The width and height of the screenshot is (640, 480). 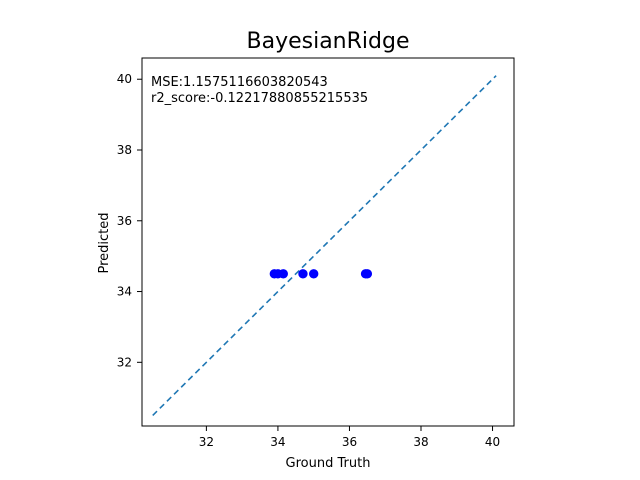 I want to click on x-tick-label: 32, so click(x=206, y=442).